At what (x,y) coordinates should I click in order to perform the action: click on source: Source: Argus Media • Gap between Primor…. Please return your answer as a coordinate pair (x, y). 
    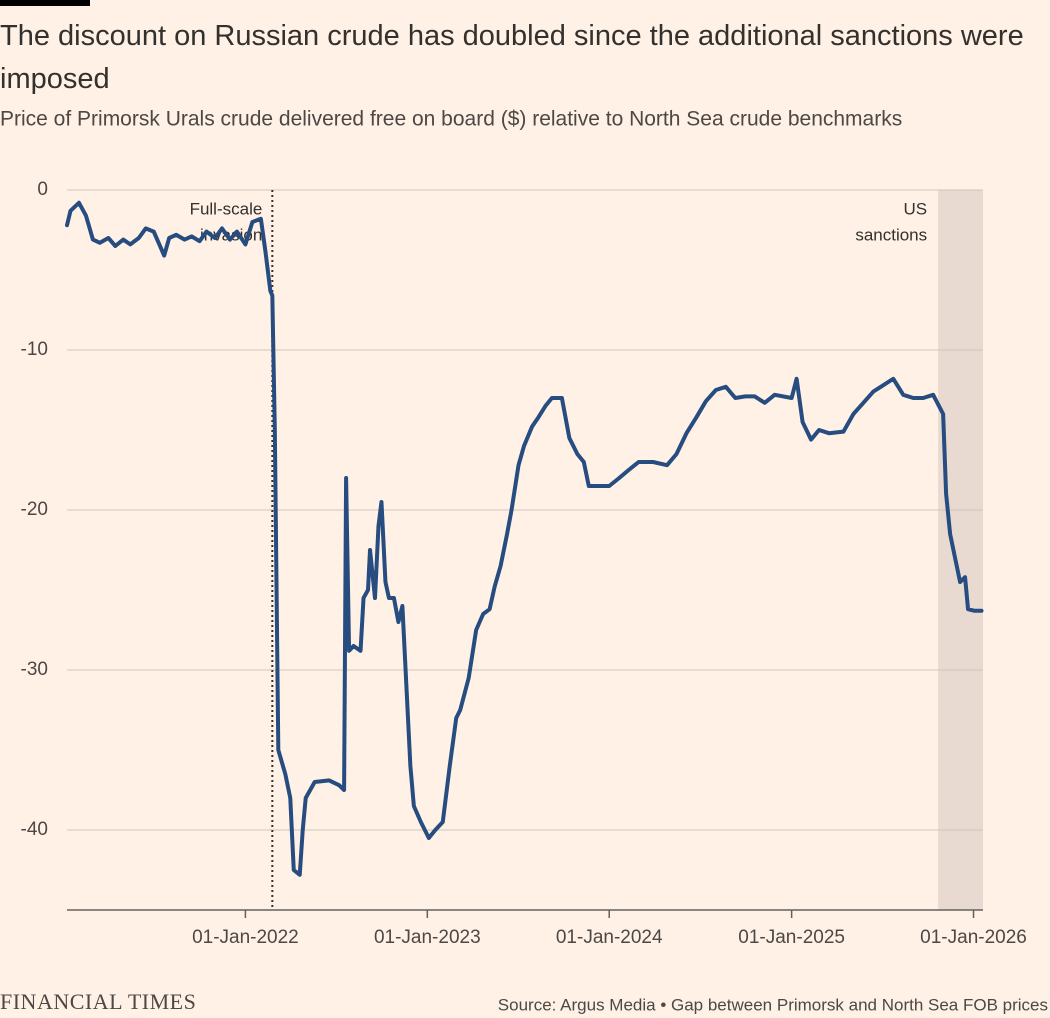
    Looking at the image, I should click on (773, 1004).